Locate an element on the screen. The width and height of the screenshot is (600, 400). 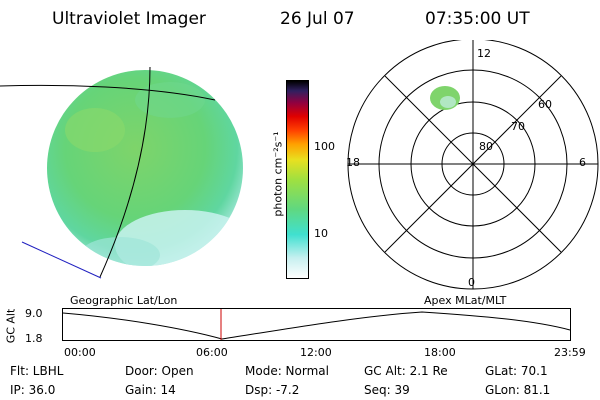
mlt-label-18: 18 is located at coordinates (353, 162).